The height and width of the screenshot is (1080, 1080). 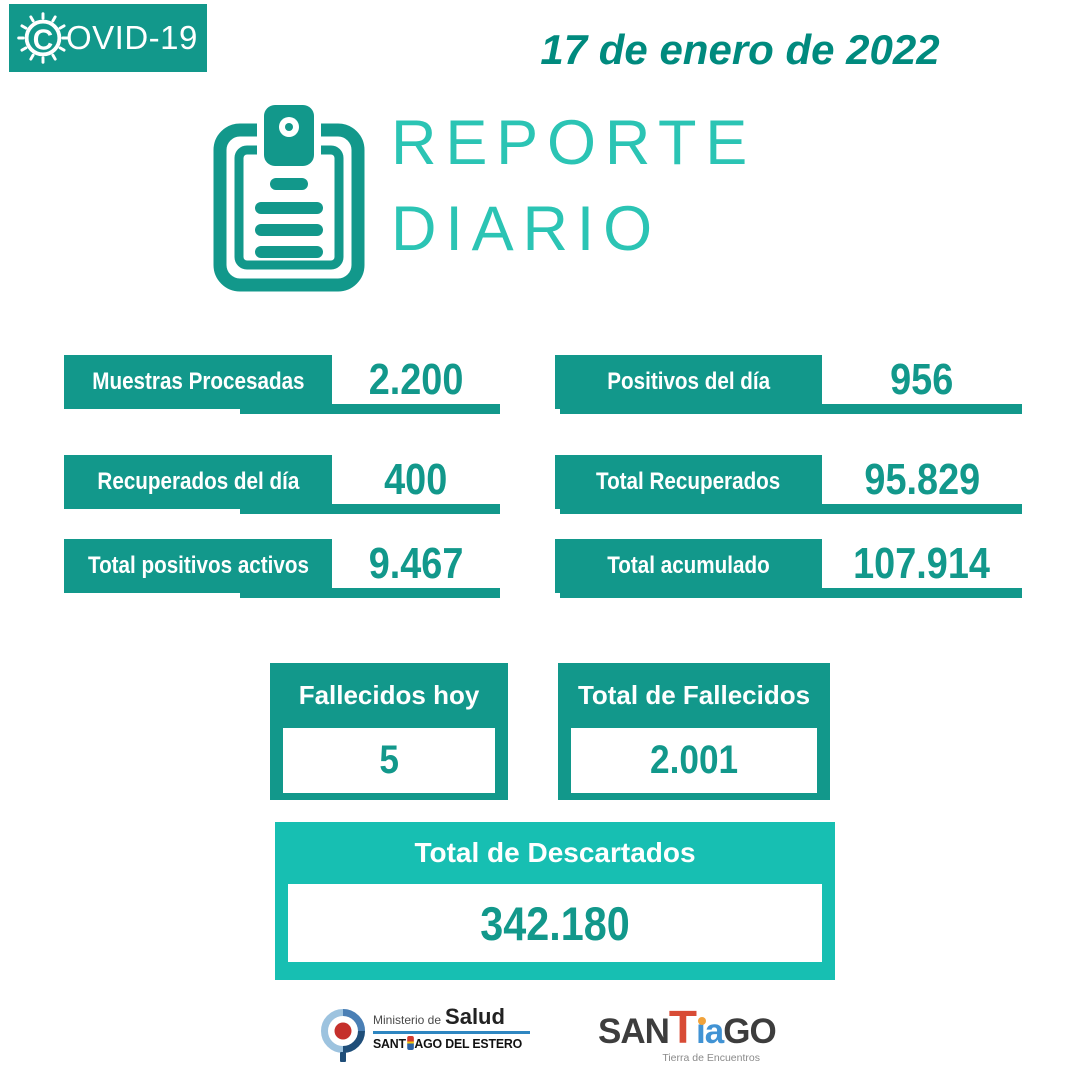 What do you see at coordinates (711, 1058) in the screenshot?
I see `santiago-tagline: Tierra de Encuentros` at bounding box center [711, 1058].